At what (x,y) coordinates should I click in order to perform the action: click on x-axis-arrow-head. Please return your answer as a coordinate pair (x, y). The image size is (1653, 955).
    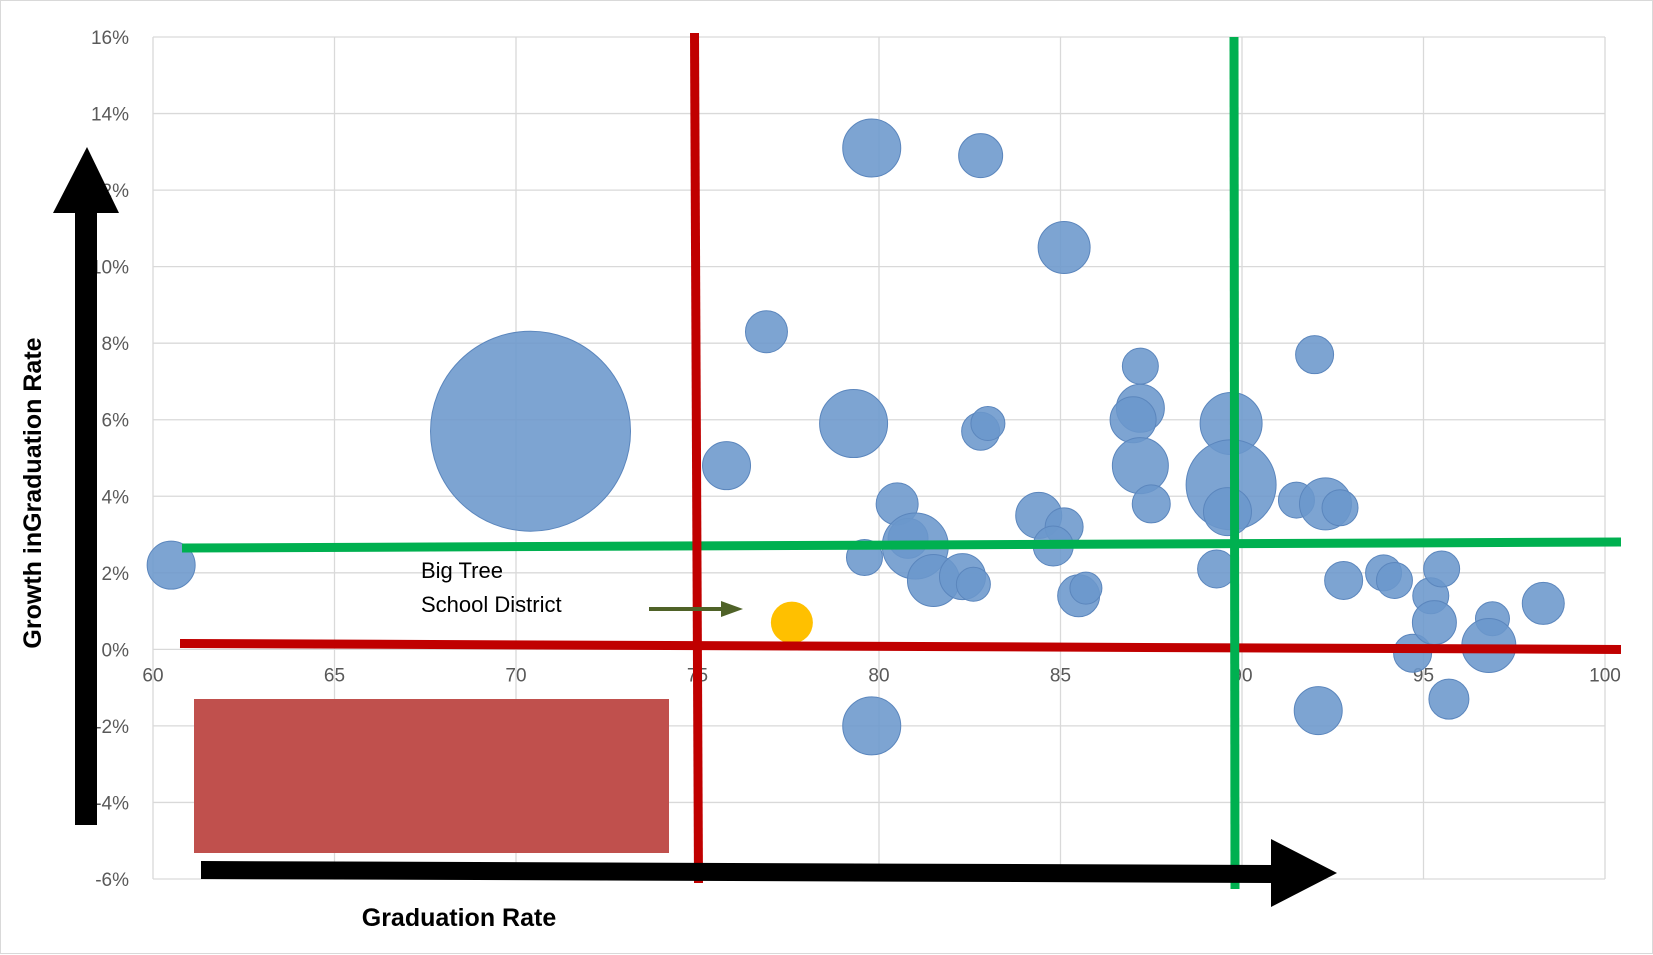
    Looking at the image, I should click on (1304, 873).